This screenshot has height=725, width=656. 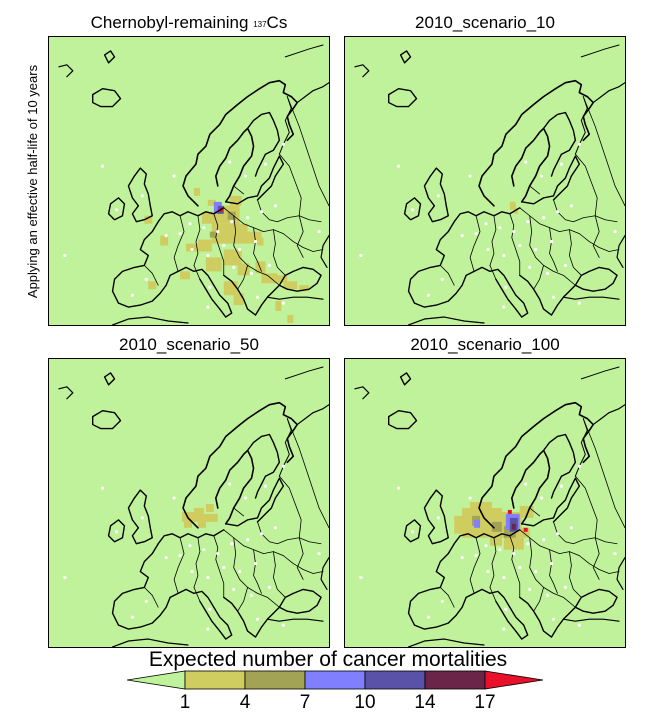 I want to click on panel-title-1-tail: Cs, so click(x=277, y=22).